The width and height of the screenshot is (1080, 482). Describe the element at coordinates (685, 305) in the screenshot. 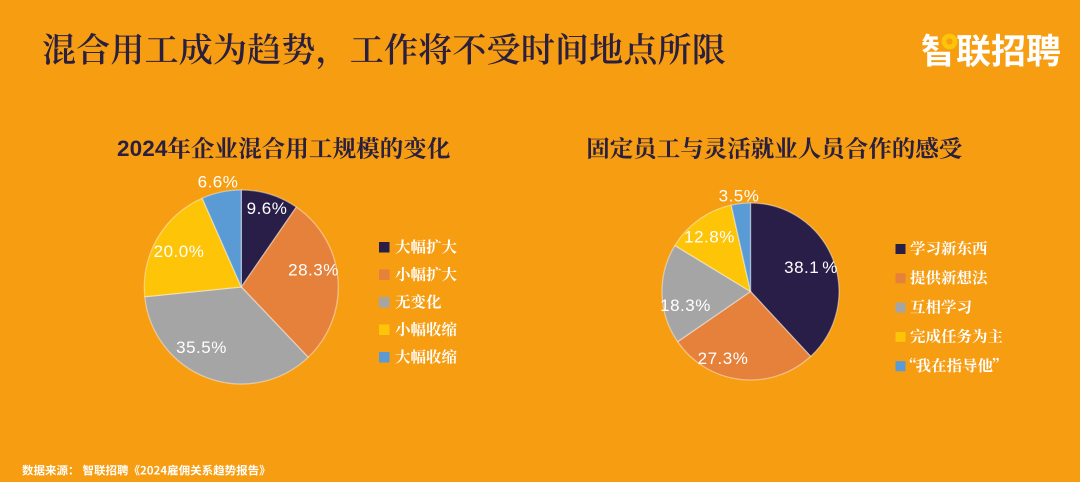

I see `svg-text: 18.3%` at that location.